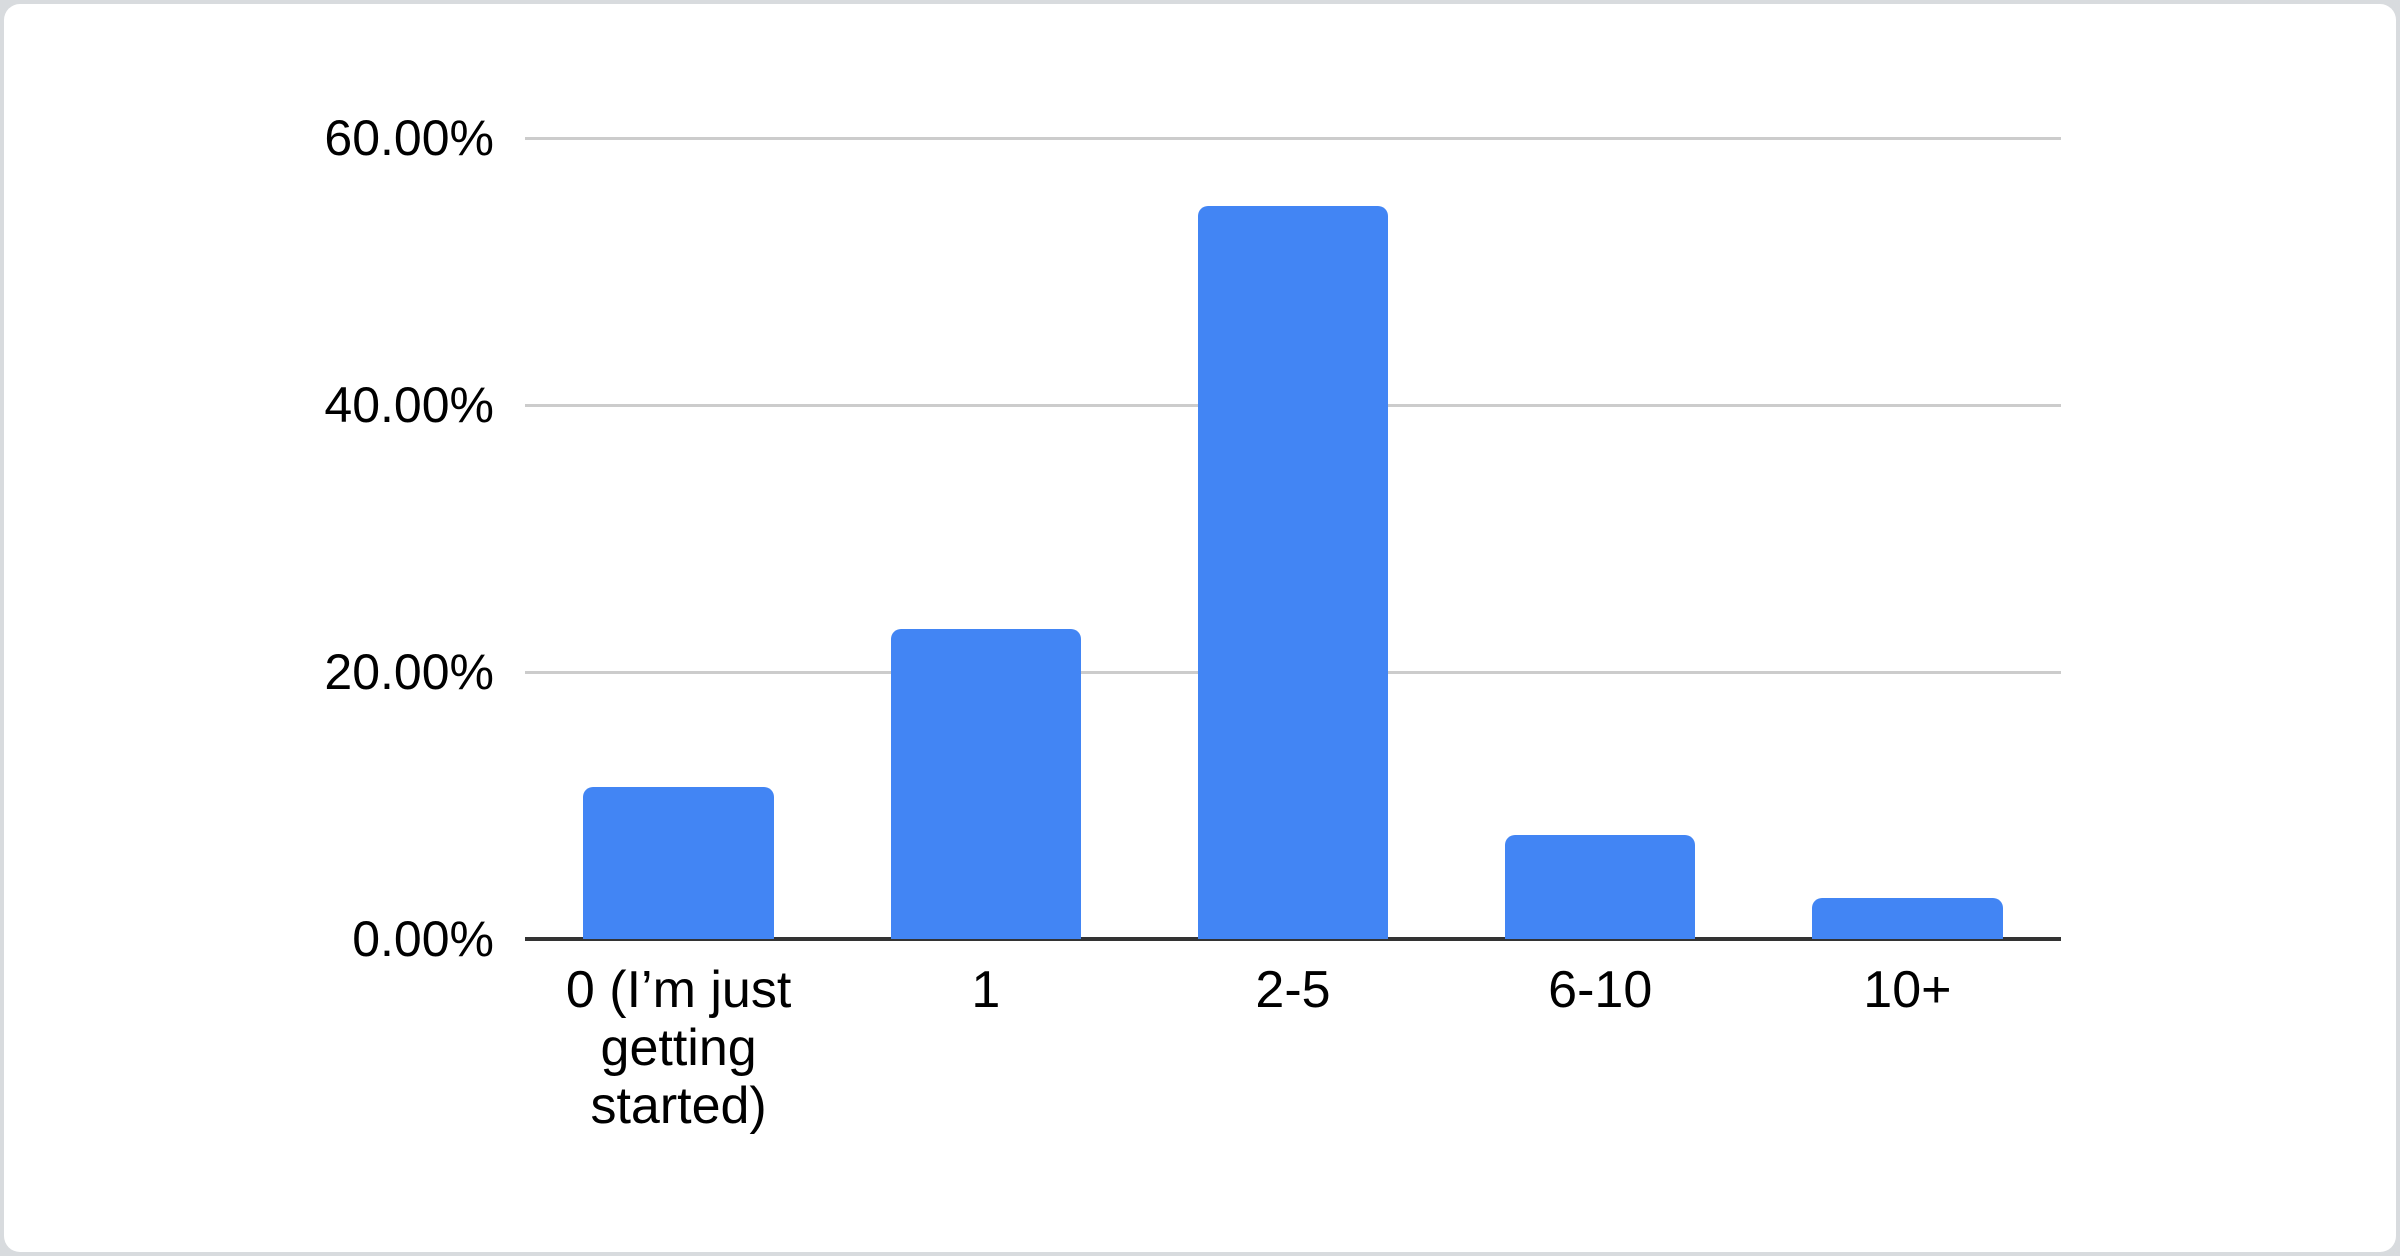 This screenshot has width=2400, height=1256. I want to click on x-category-label-0: 0 (I’m just getting started), so click(678, 1048).